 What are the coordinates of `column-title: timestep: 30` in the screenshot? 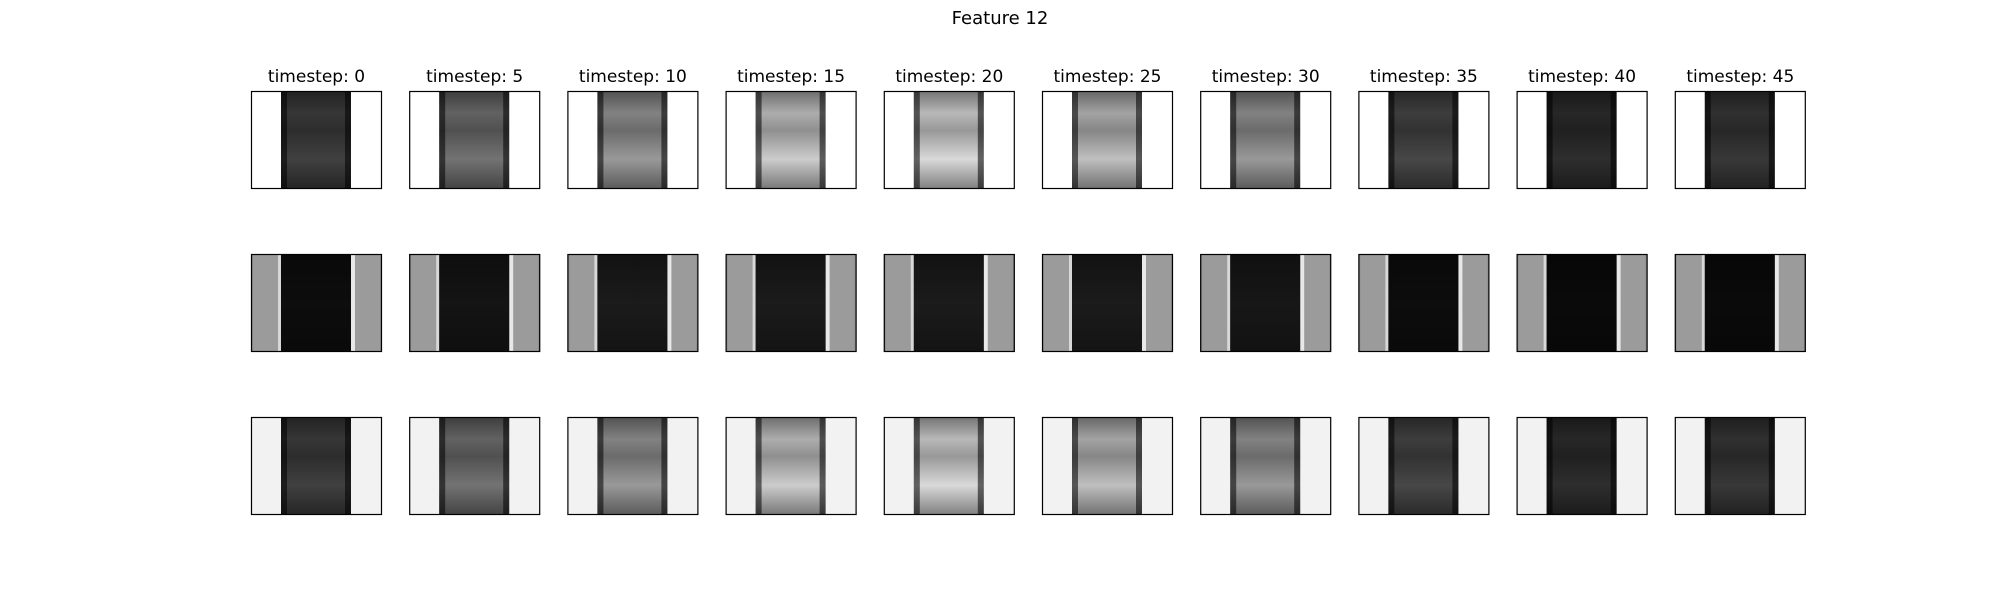 It's located at (1266, 77).